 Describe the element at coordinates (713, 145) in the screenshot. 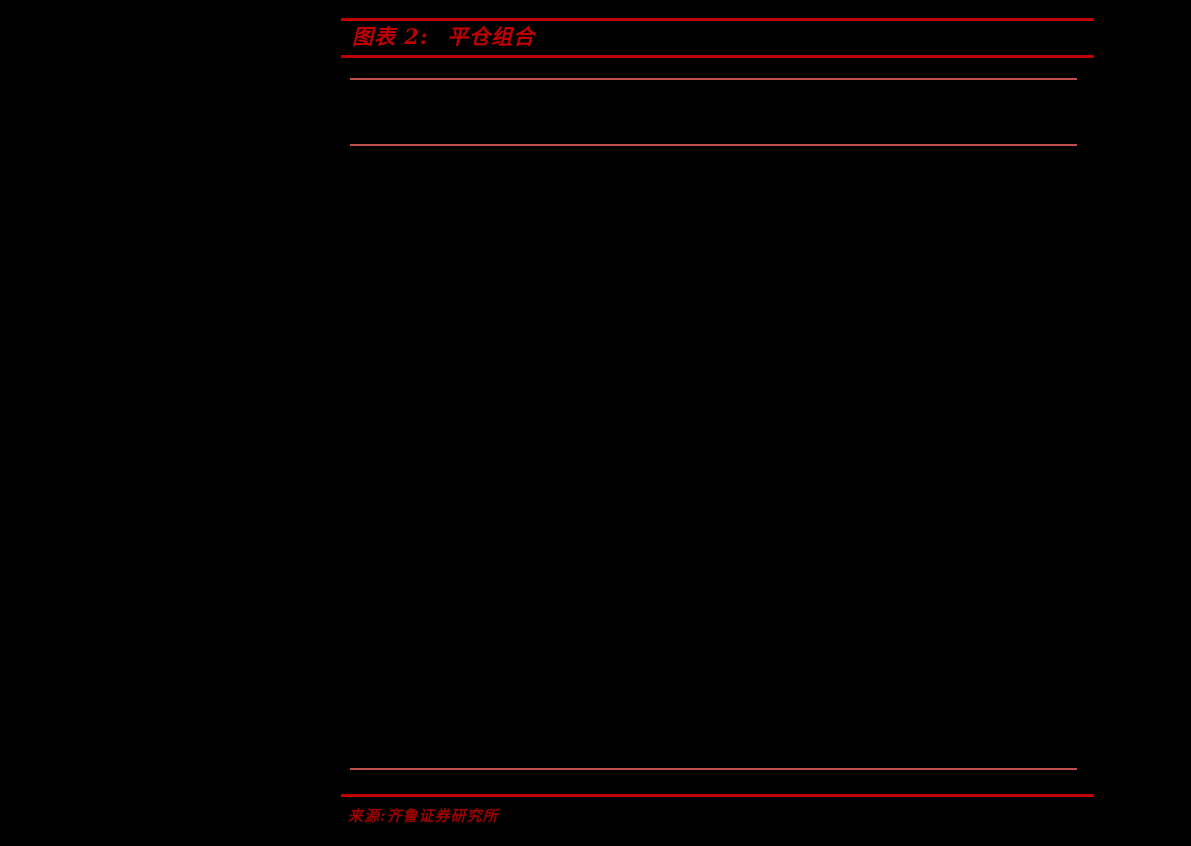

I see `table-header-bottom-rule` at that location.